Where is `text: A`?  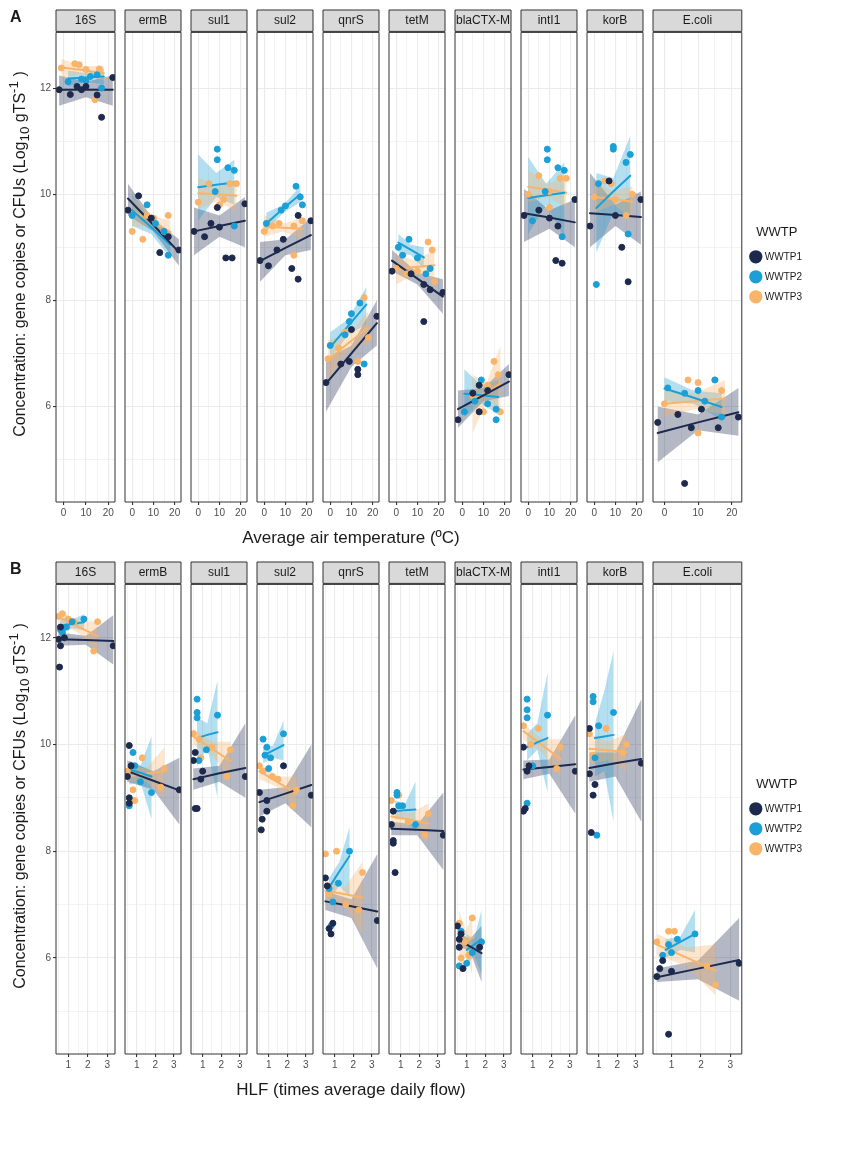 text: A is located at coordinates (16, 16).